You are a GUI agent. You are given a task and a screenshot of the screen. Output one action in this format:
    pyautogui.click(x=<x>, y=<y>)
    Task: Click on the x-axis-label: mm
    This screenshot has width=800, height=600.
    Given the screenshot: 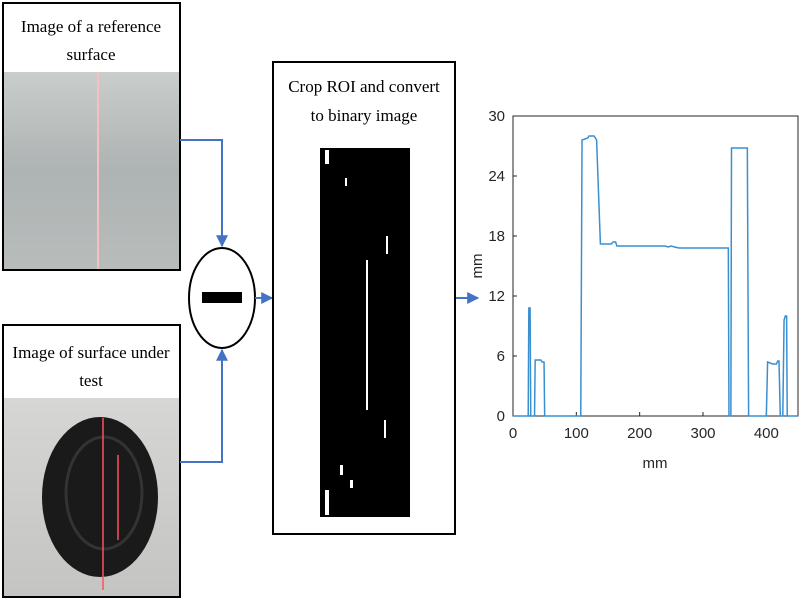 What is the action you would take?
    pyautogui.click(x=655, y=463)
    